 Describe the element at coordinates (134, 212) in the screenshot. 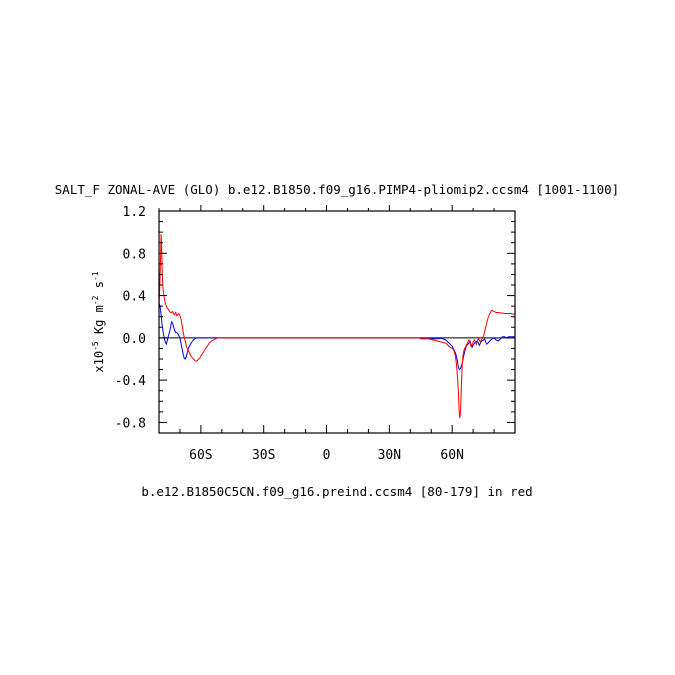

I see `y-tick-label: 1.2` at that location.